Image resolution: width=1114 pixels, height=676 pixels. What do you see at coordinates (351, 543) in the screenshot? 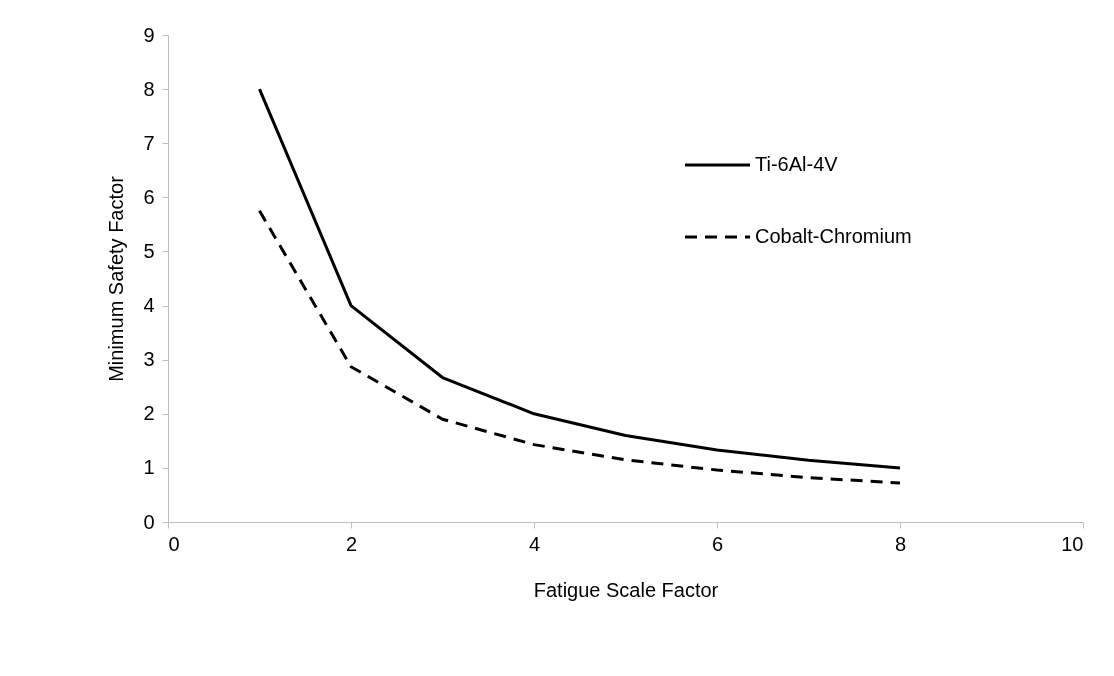
I see `x-tick-label: 2` at bounding box center [351, 543].